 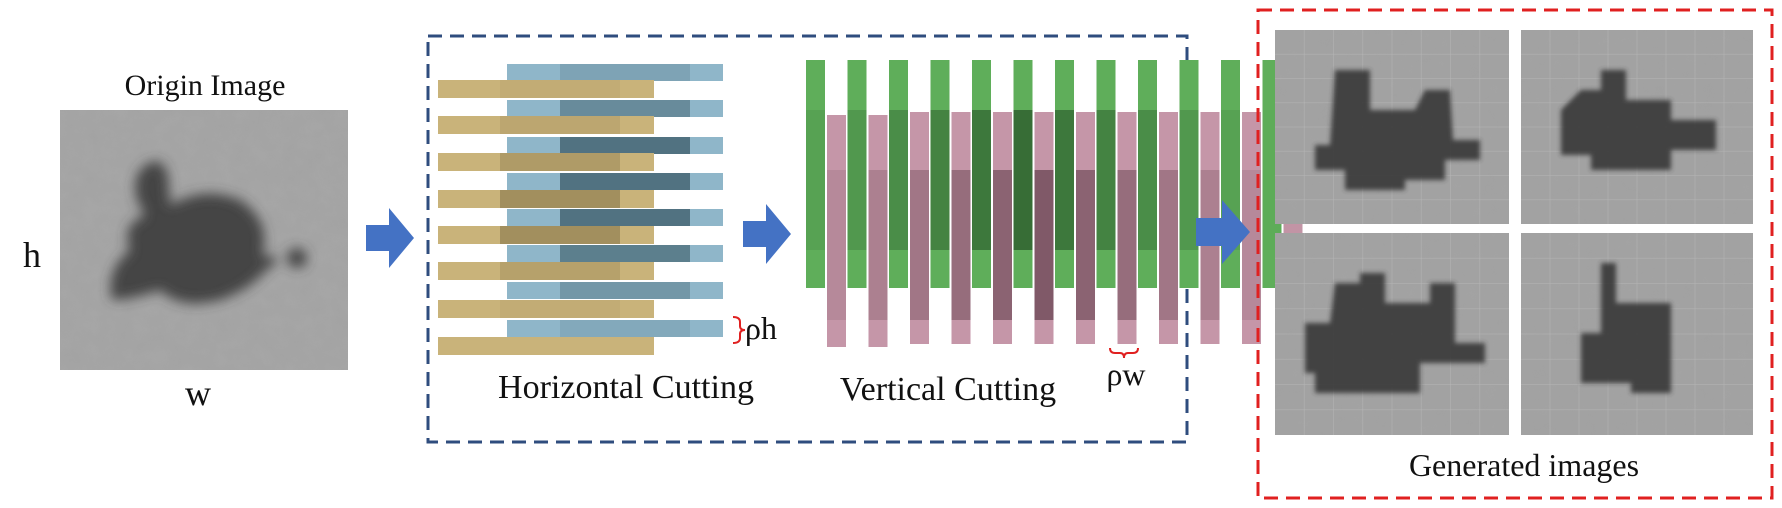 What do you see at coordinates (761, 328) in the screenshot?
I see `rho-h-label: ρh` at bounding box center [761, 328].